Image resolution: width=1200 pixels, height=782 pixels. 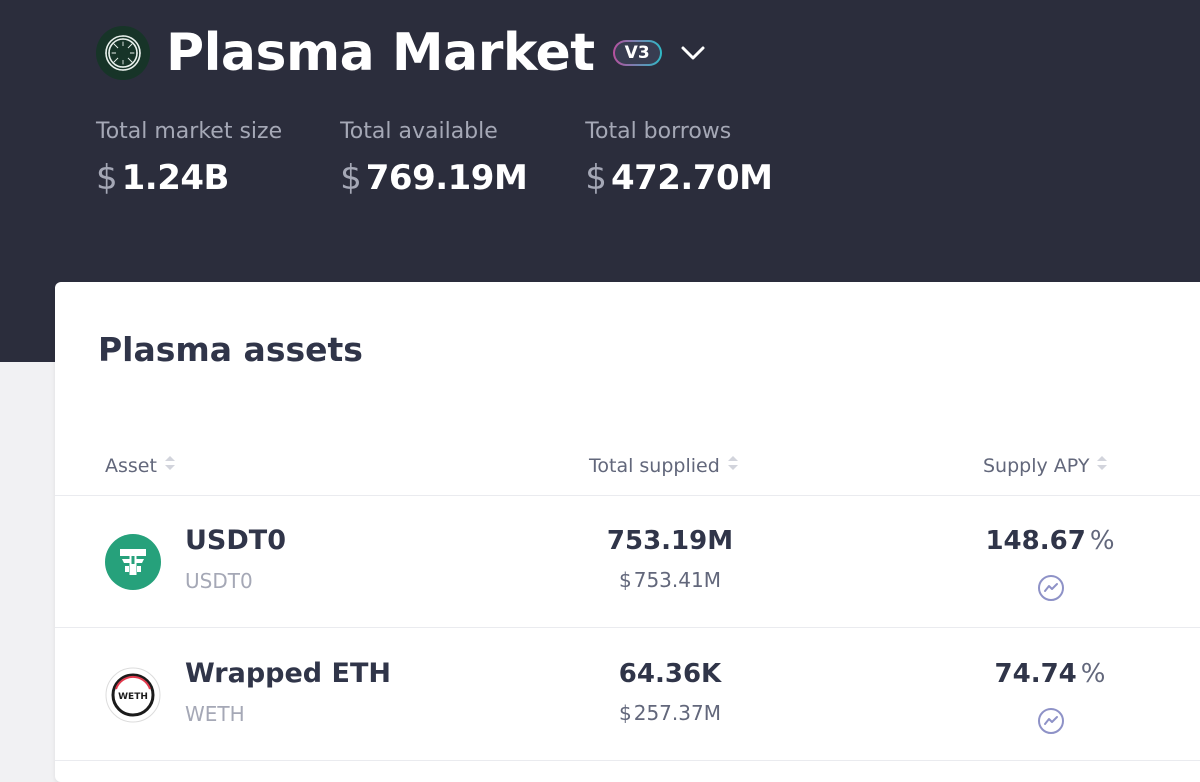 What do you see at coordinates (654, 466) in the screenshot?
I see `column-header-label: Total supplied` at bounding box center [654, 466].